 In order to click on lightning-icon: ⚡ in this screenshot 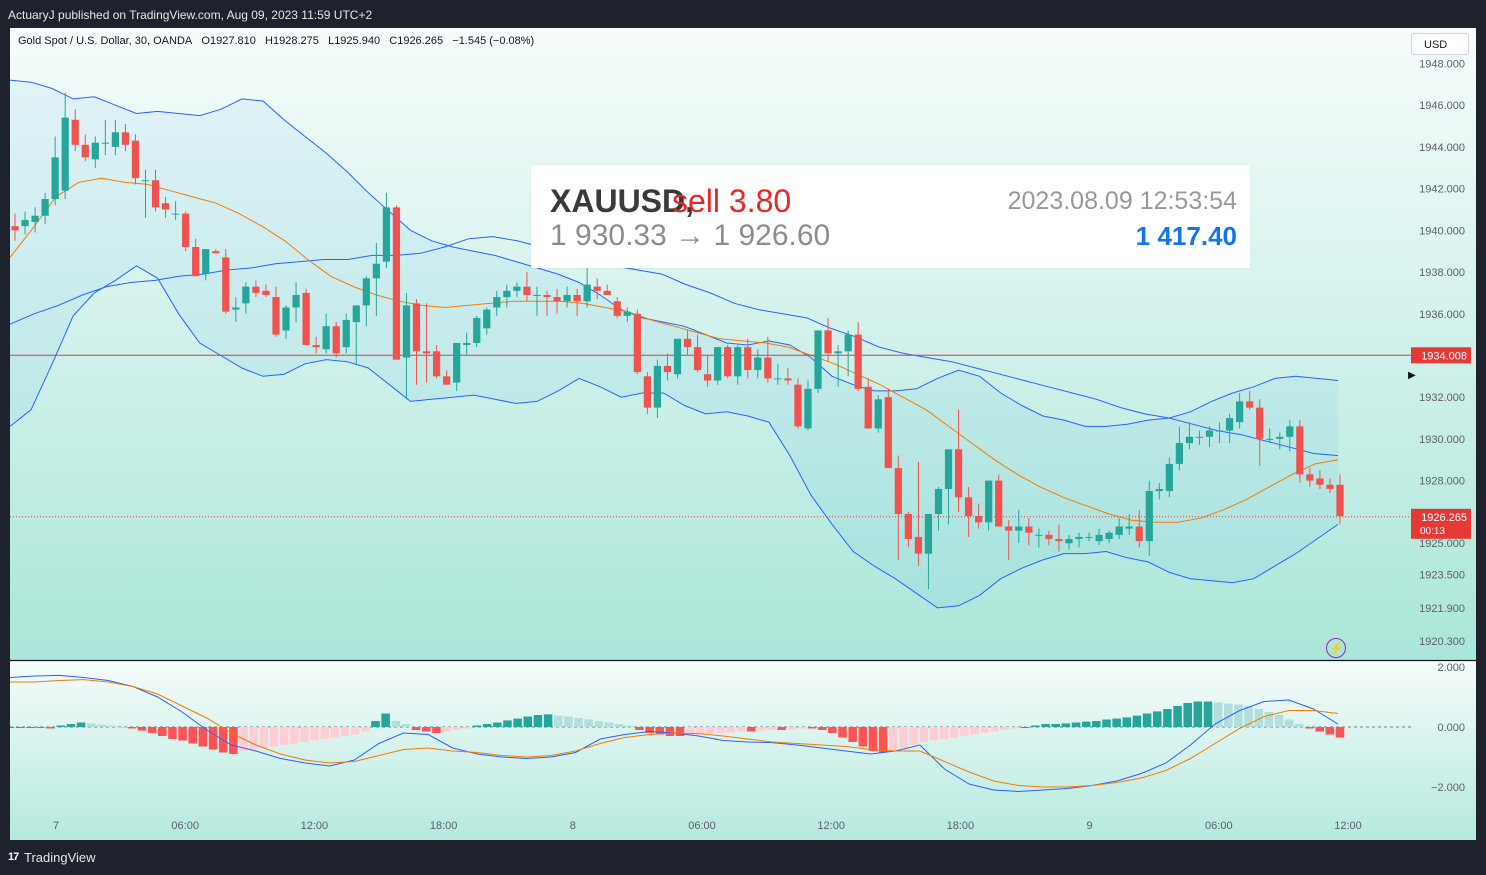, I will do `click(1336, 648)`.